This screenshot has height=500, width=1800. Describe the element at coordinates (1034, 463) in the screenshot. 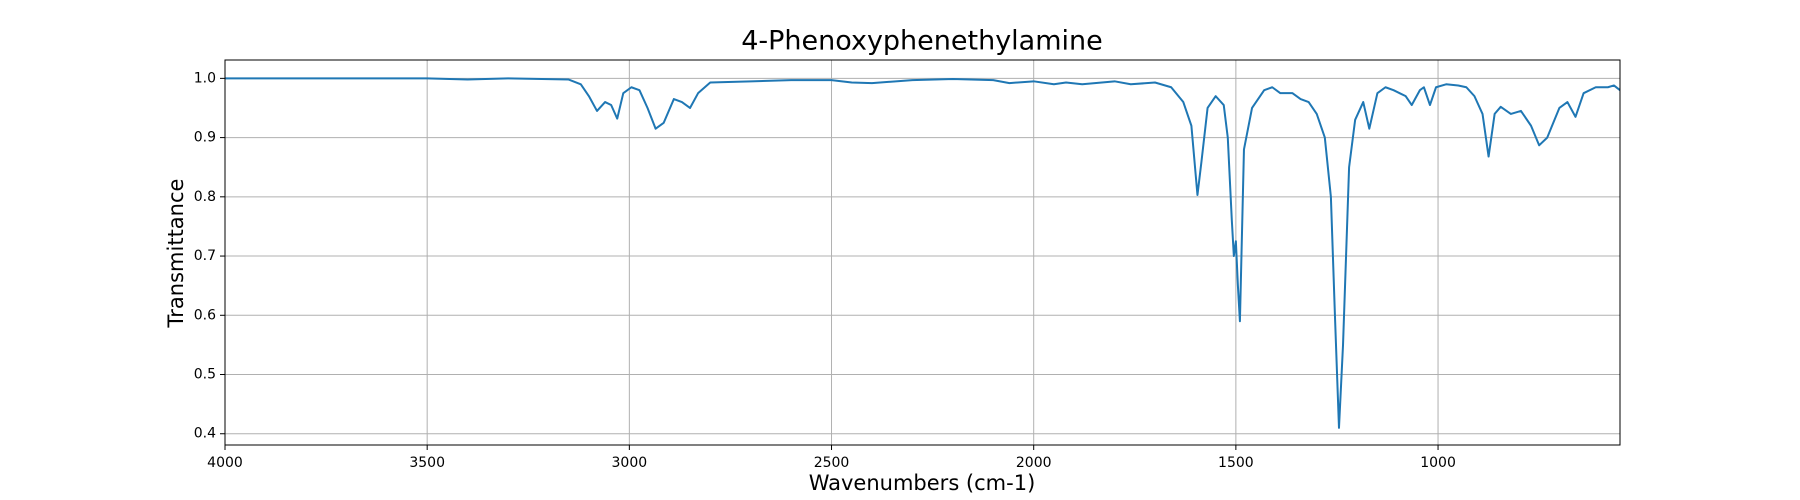

I see `x-tick-label: 2000` at that location.